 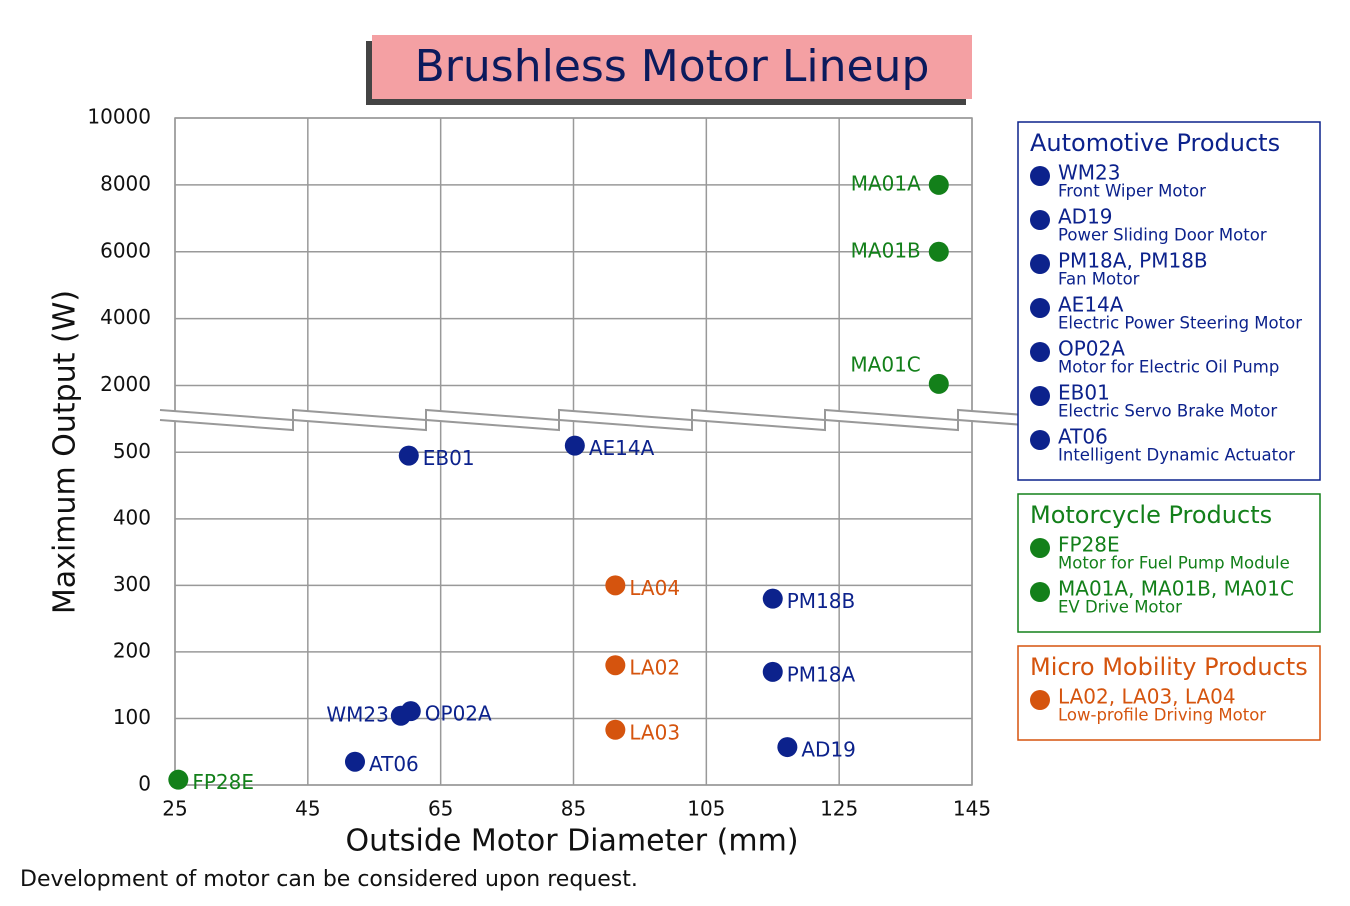 I want to click on x-tick-label: 85, so click(x=573, y=809).